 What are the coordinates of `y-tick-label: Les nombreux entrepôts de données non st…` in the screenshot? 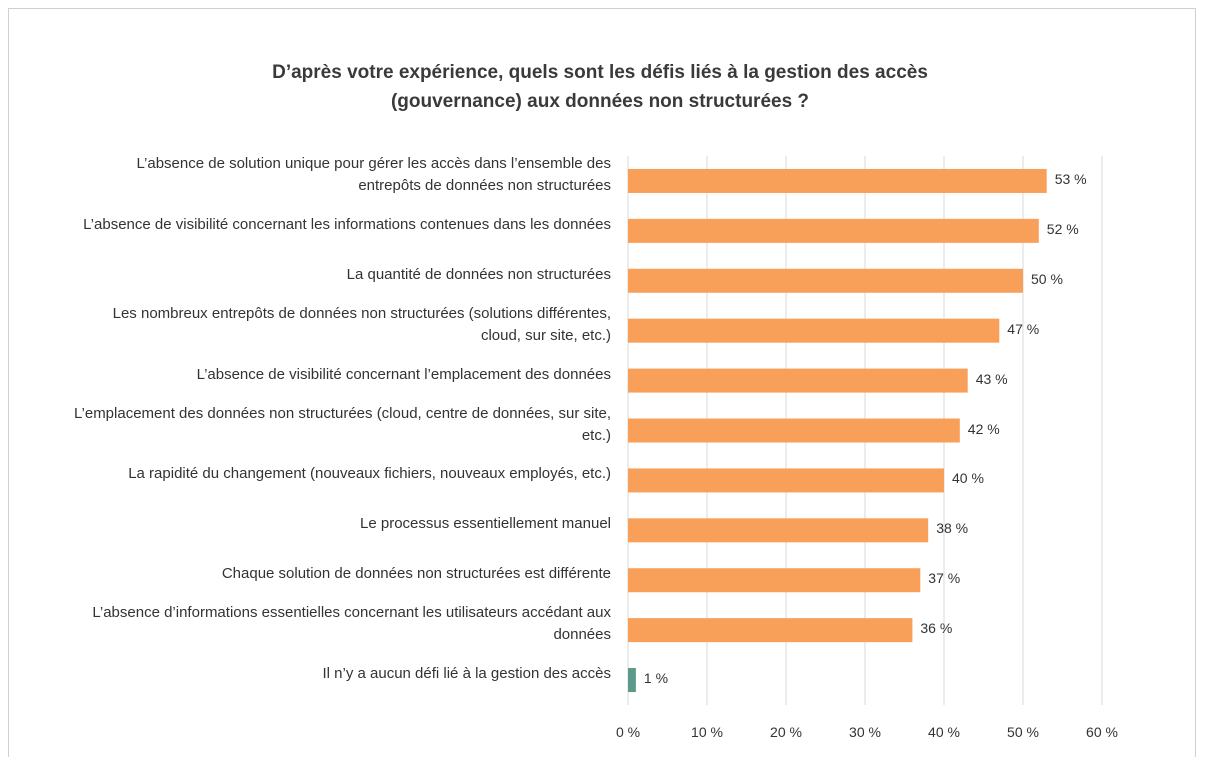 It's located at (361, 324).